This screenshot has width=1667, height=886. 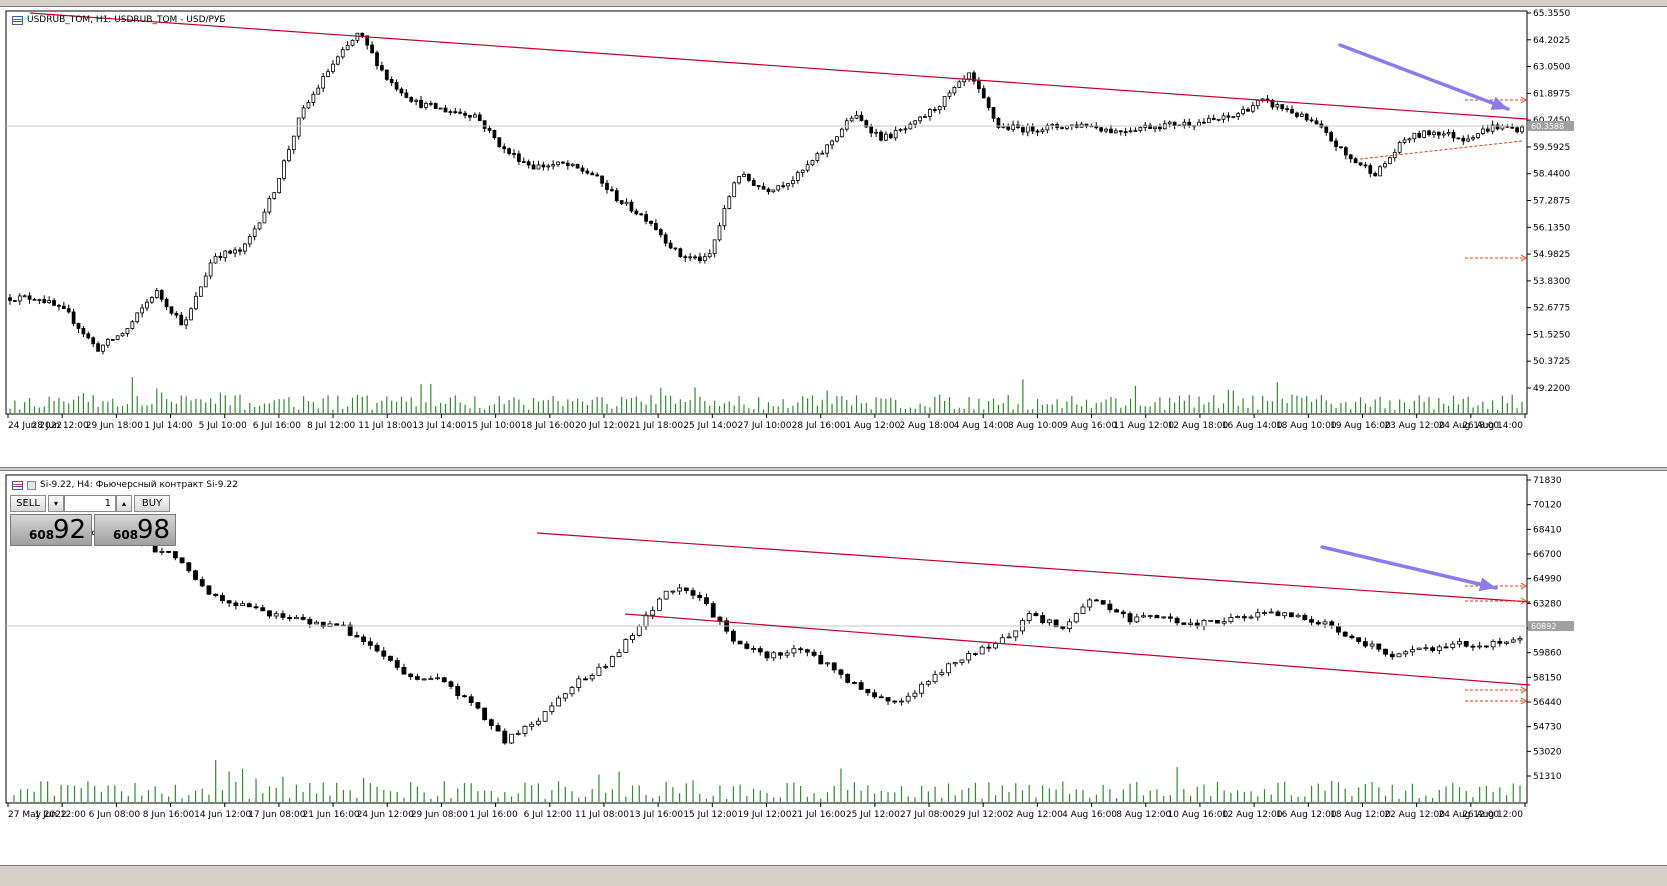 I want to click on lot-decrease-button: ▾, so click(x=56, y=503).